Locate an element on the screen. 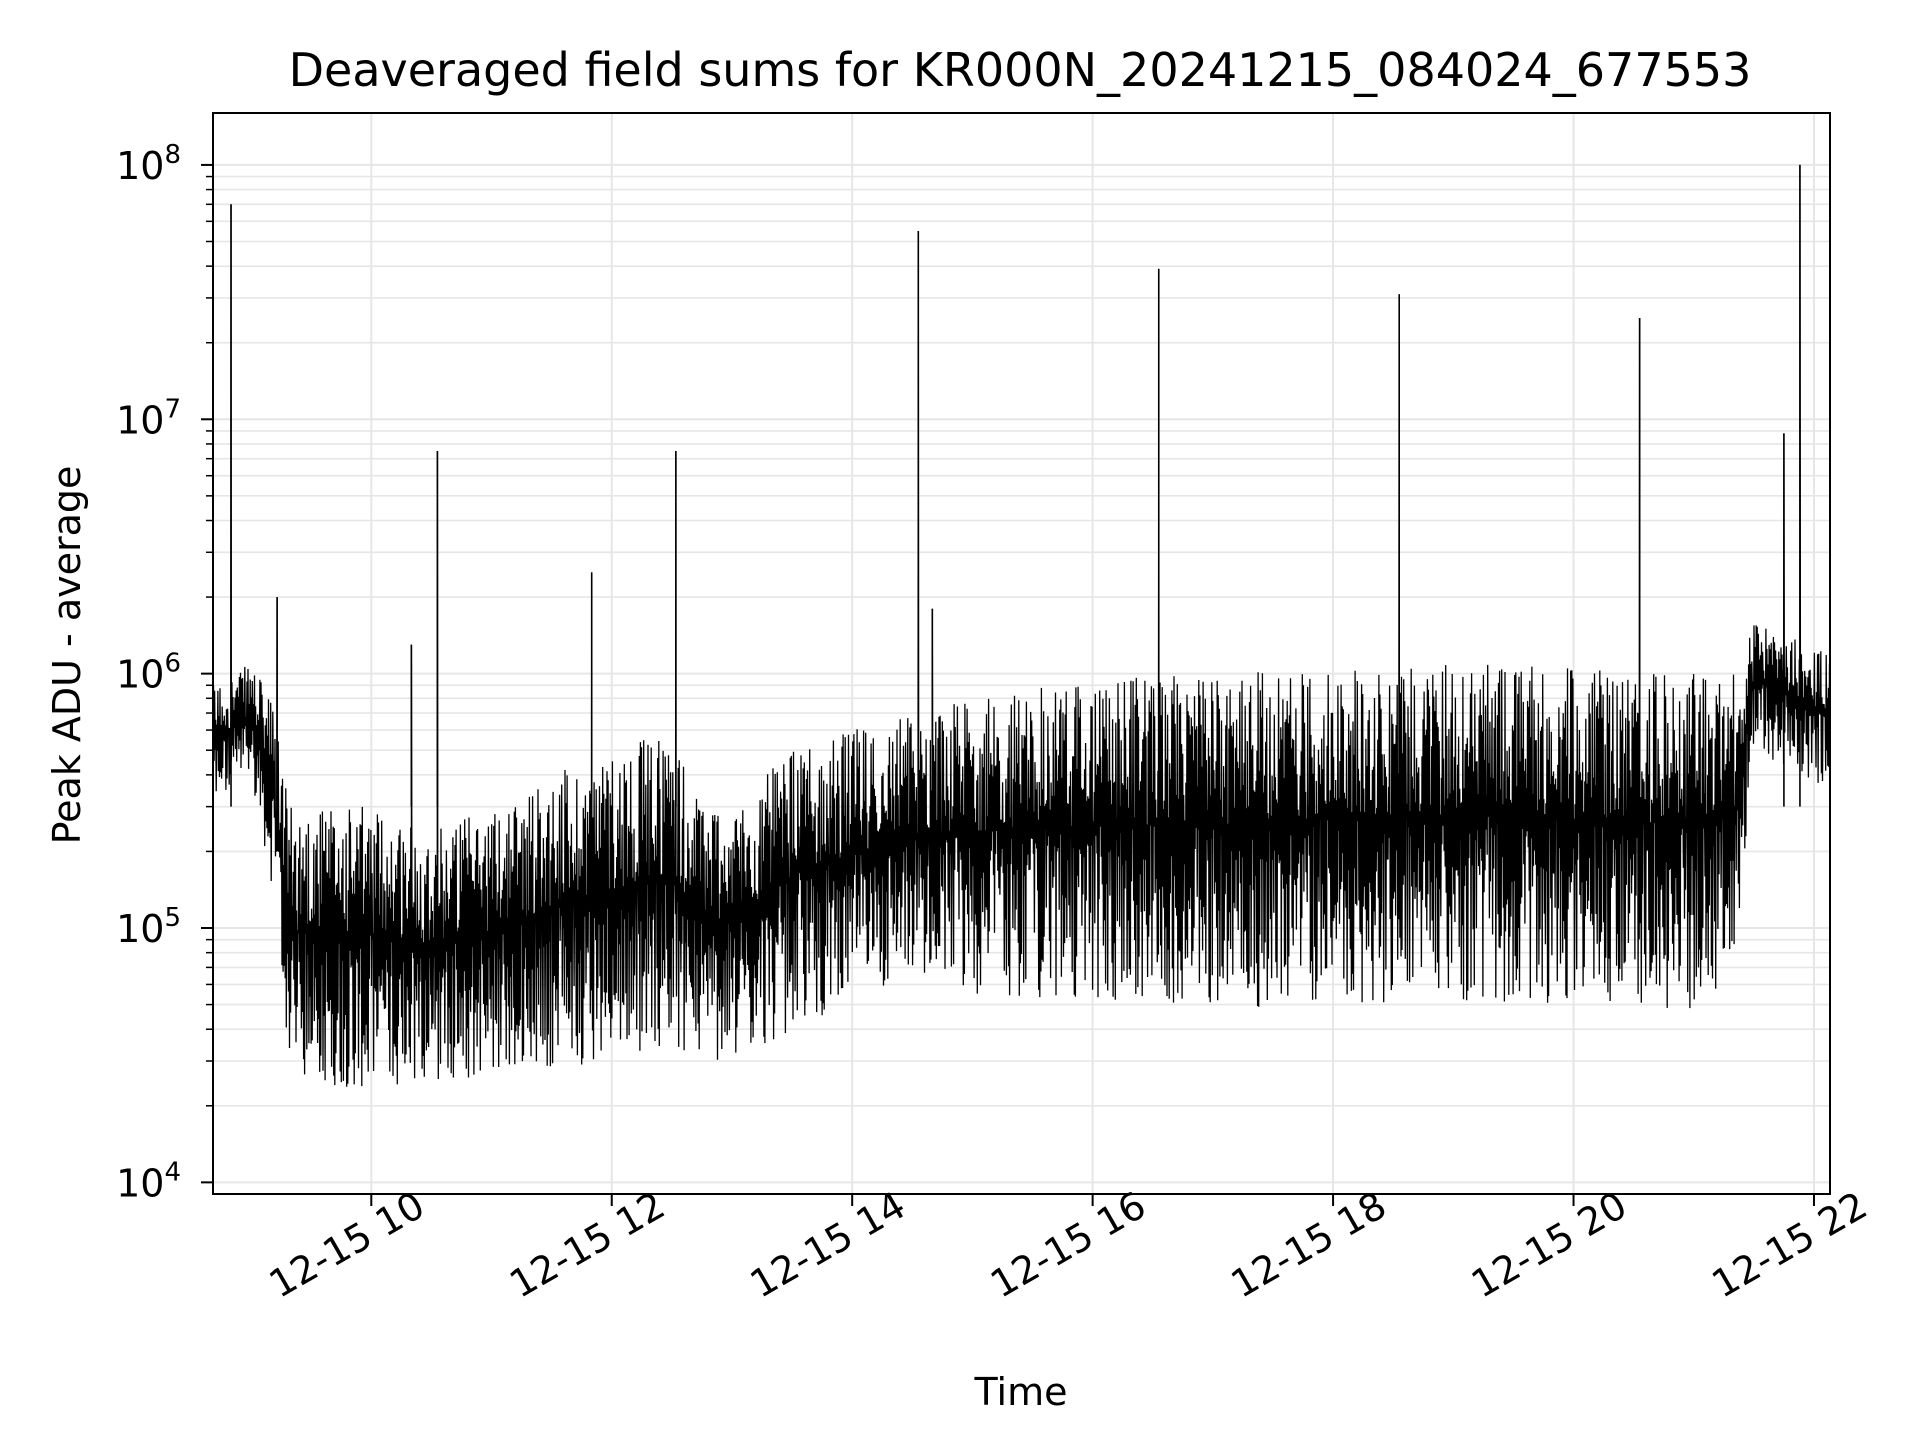 The image size is (1920, 1440). x-tick-label: 12-15 18 is located at coordinates (1309, 1245).